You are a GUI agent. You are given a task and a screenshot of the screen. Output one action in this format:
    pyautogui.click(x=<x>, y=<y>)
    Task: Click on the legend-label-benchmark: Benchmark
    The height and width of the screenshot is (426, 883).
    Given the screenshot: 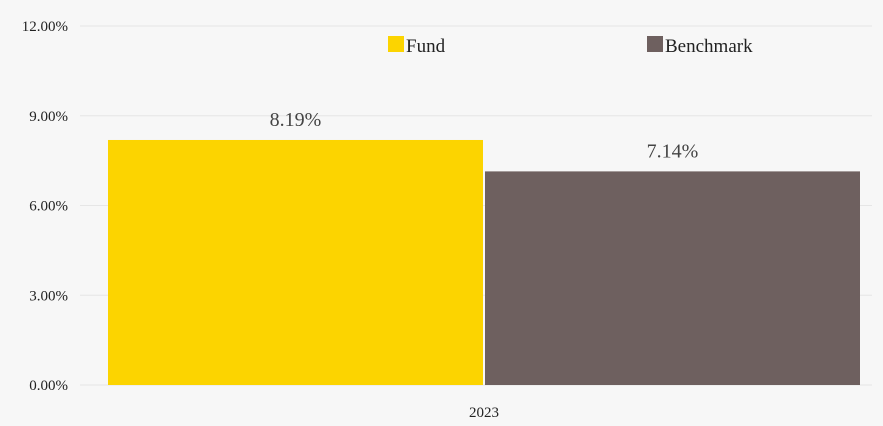 What is the action you would take?
    pyautogui.click(x=709, y=46)
    